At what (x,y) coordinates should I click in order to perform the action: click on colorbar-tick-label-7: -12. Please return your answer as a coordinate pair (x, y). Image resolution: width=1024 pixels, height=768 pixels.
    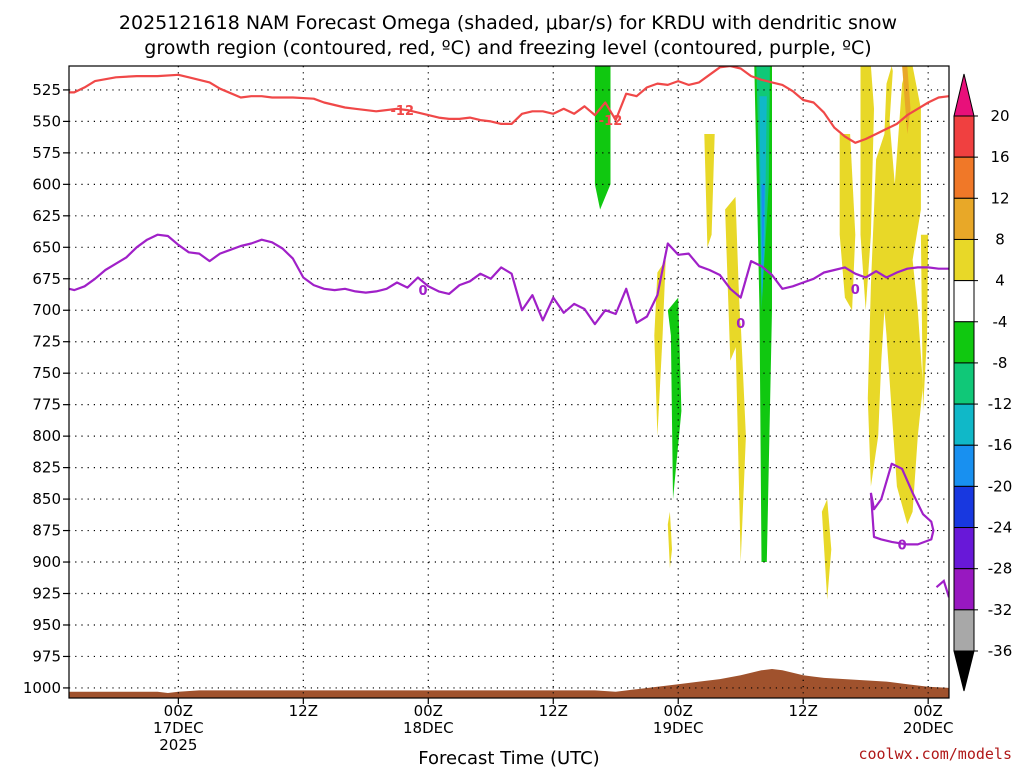
    Looking at the image, I should click on (1000, 404).